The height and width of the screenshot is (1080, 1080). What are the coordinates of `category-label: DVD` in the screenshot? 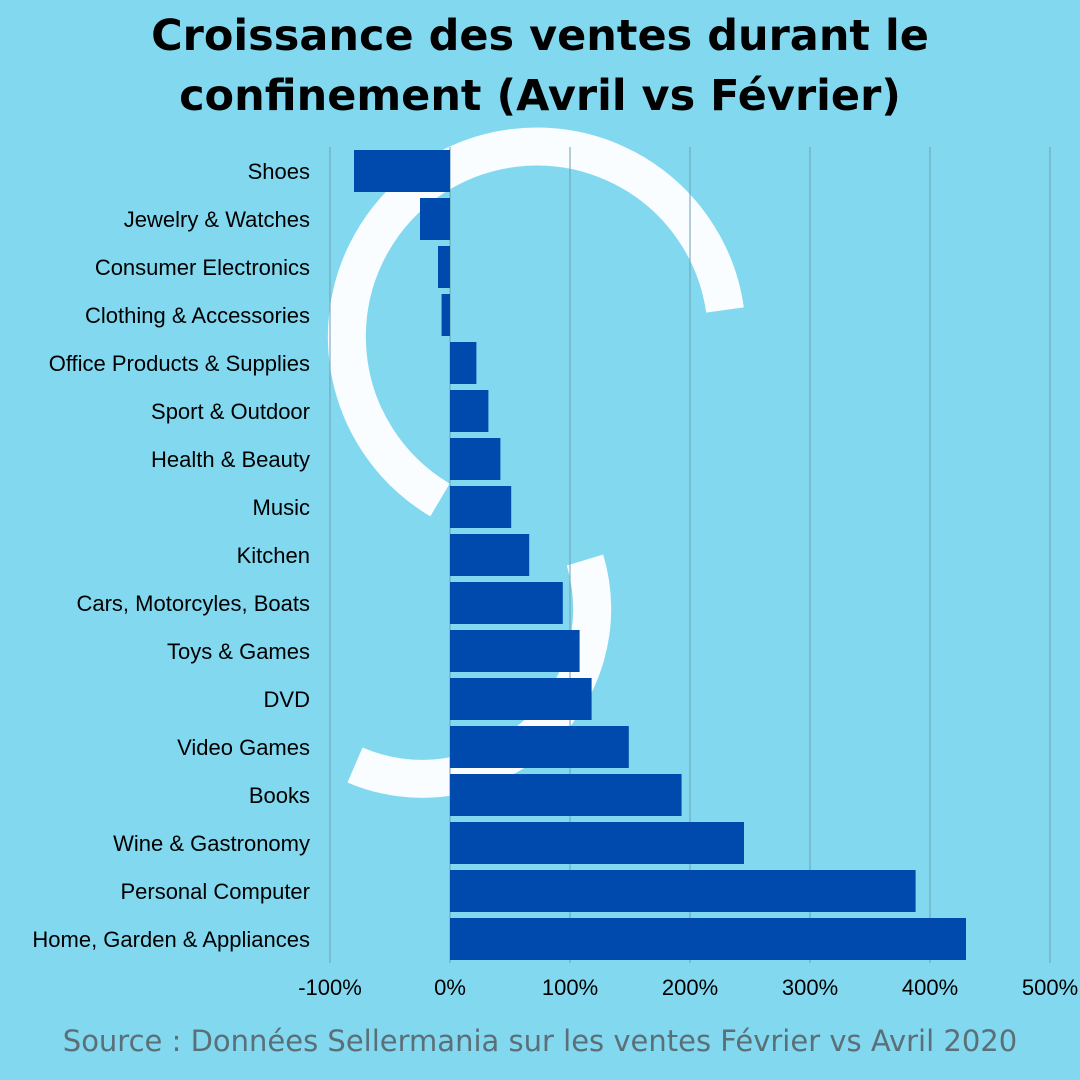 It's located at (287, 699).